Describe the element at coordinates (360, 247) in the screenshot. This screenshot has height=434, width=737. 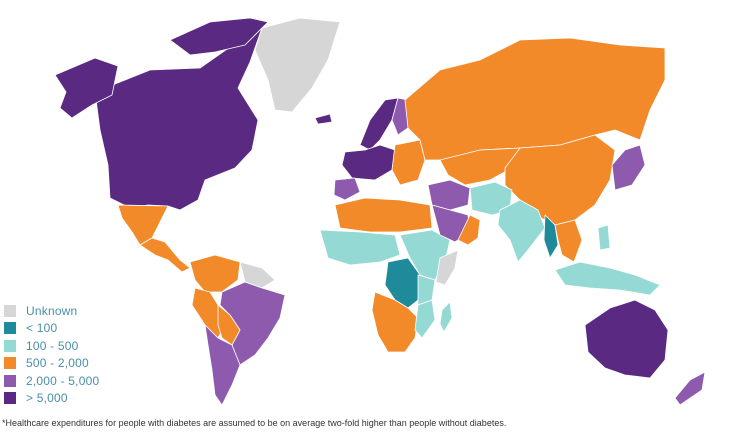
I see `region-west-africa` at that location.